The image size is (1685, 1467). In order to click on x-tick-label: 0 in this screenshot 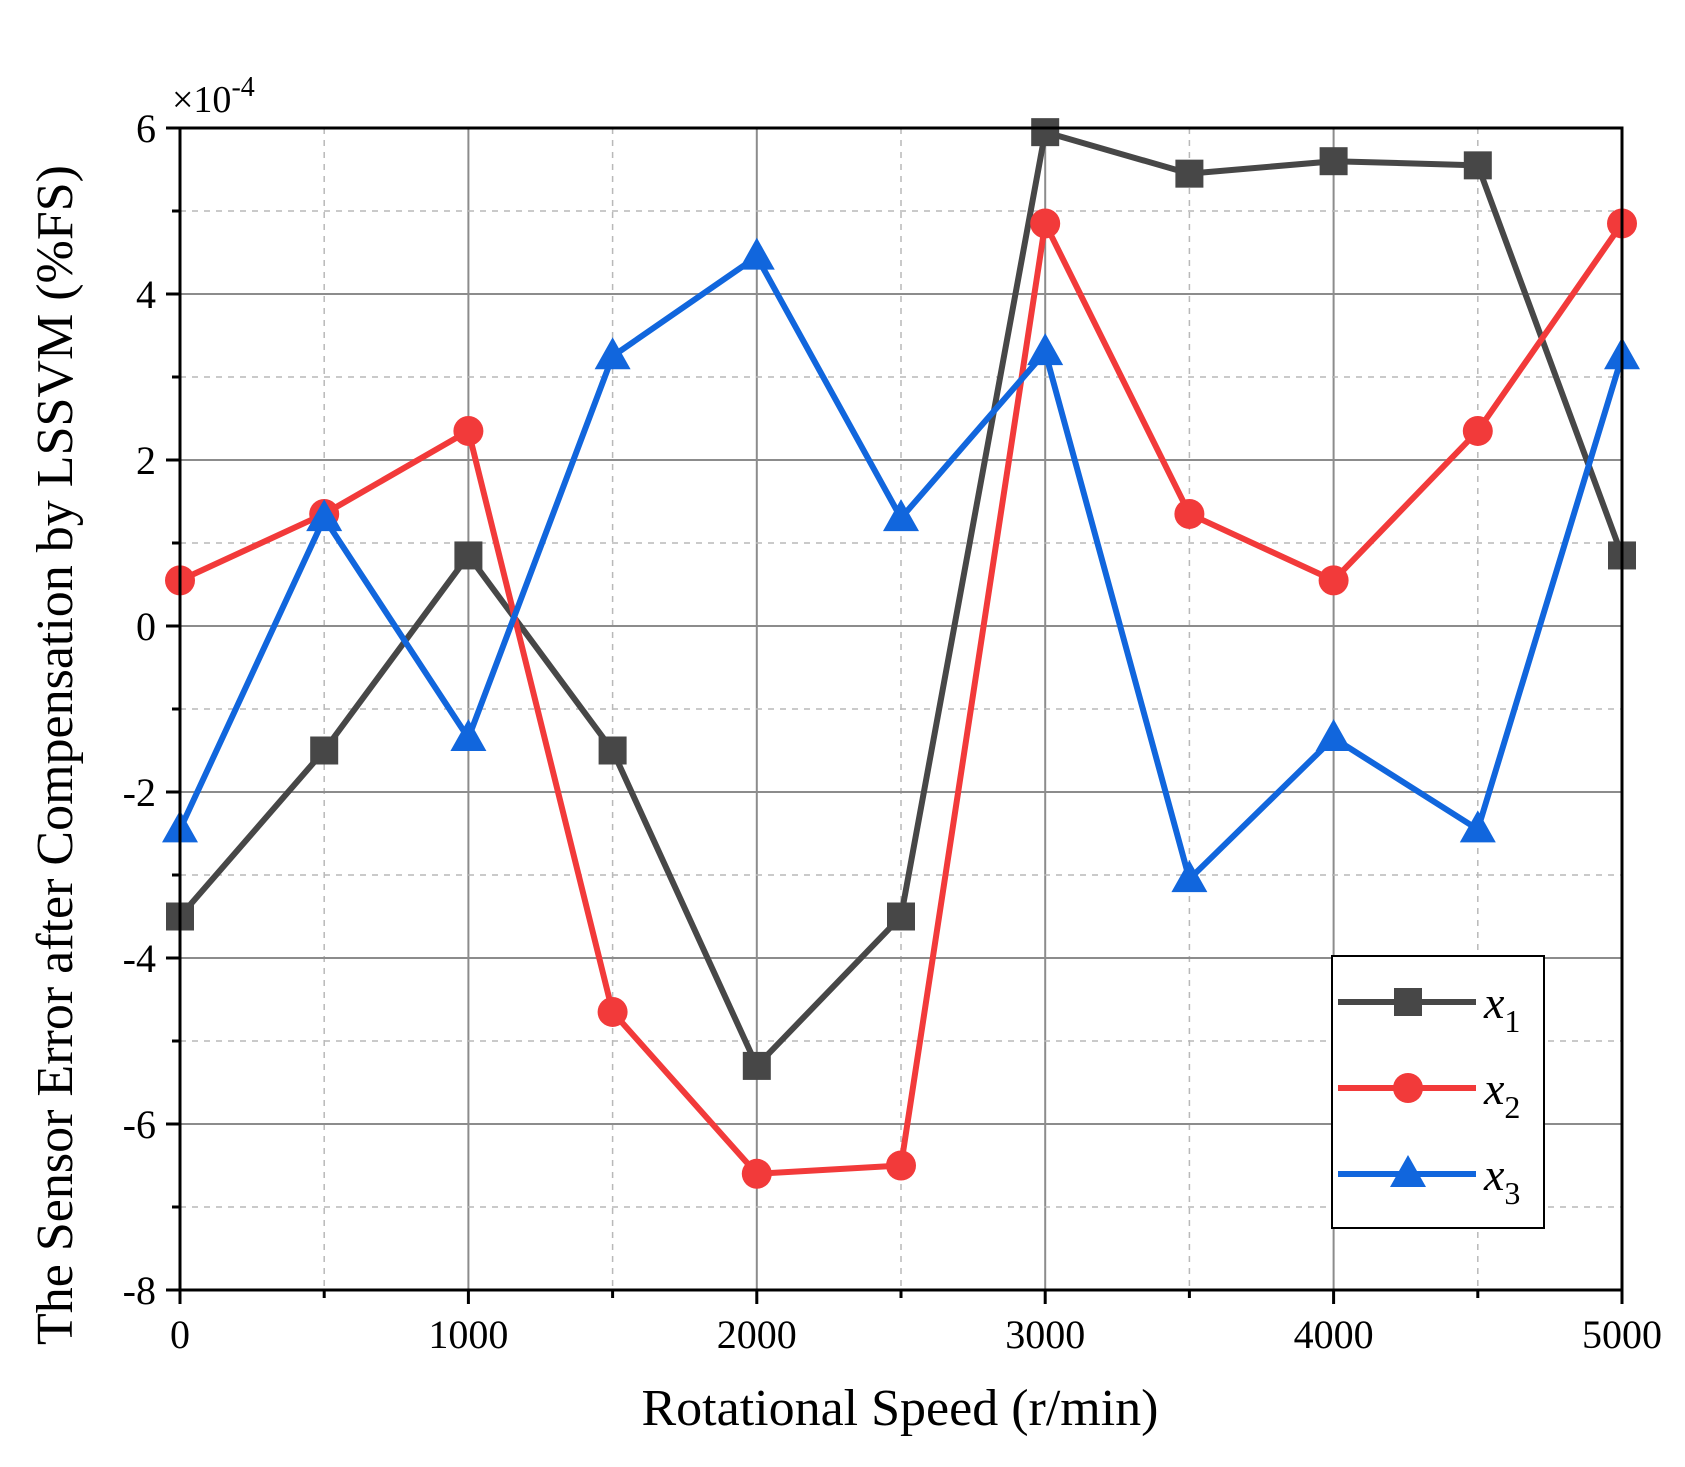, I will do `click(180, 1334)`.